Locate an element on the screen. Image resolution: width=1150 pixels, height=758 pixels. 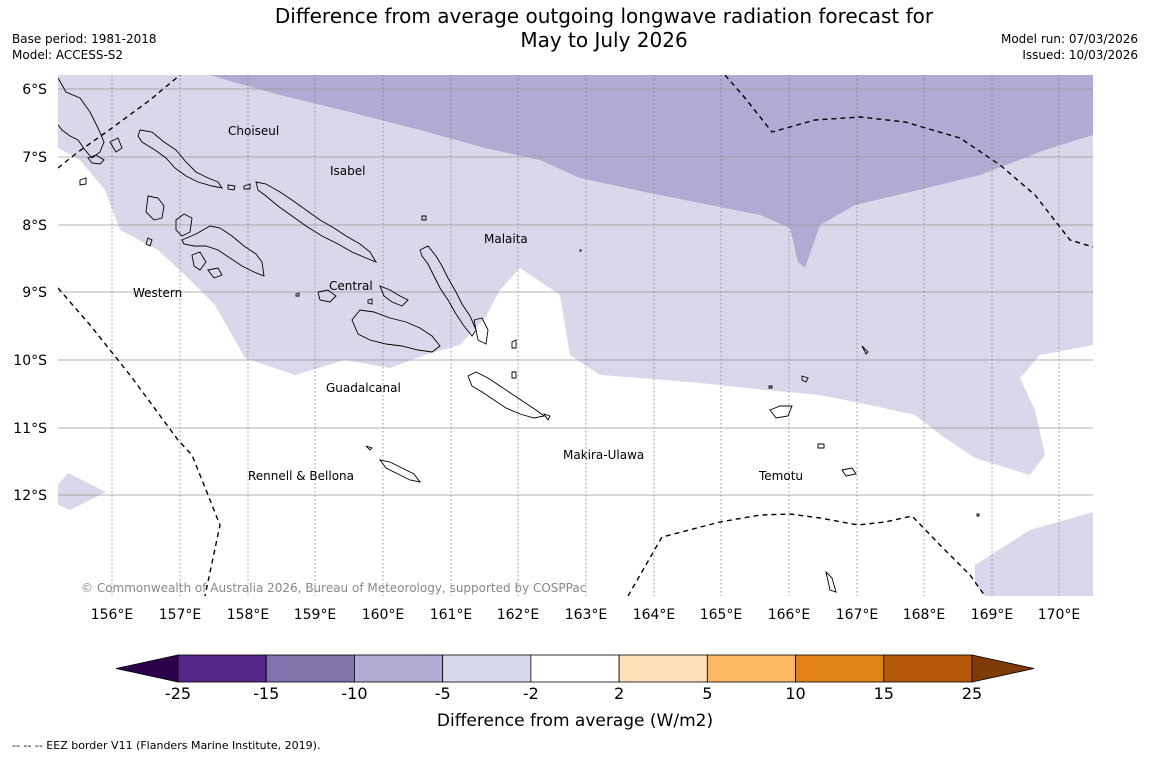
russell-islands is located at coordinates (327, 296).